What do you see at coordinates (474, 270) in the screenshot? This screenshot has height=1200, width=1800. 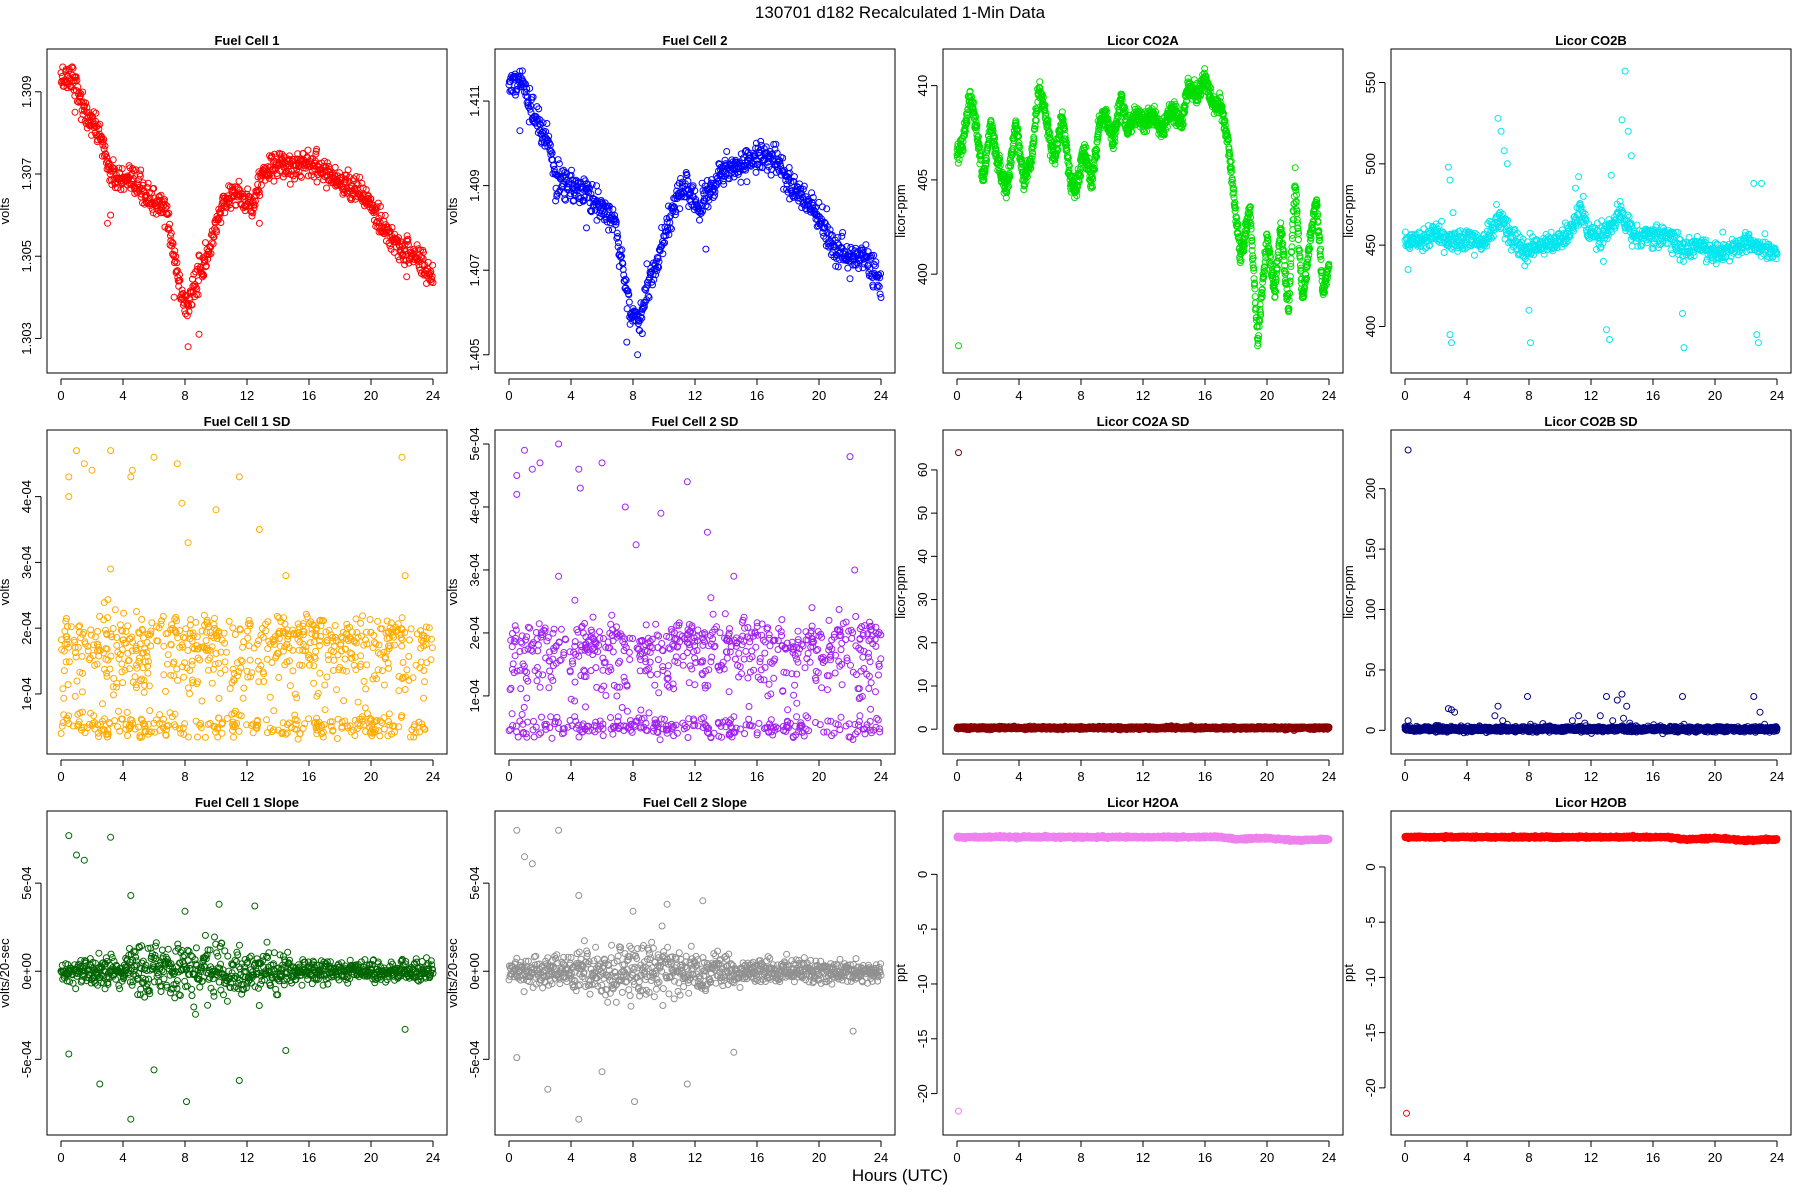 I see `y-tick-label: 1.407` at bounding box center [474, 270].